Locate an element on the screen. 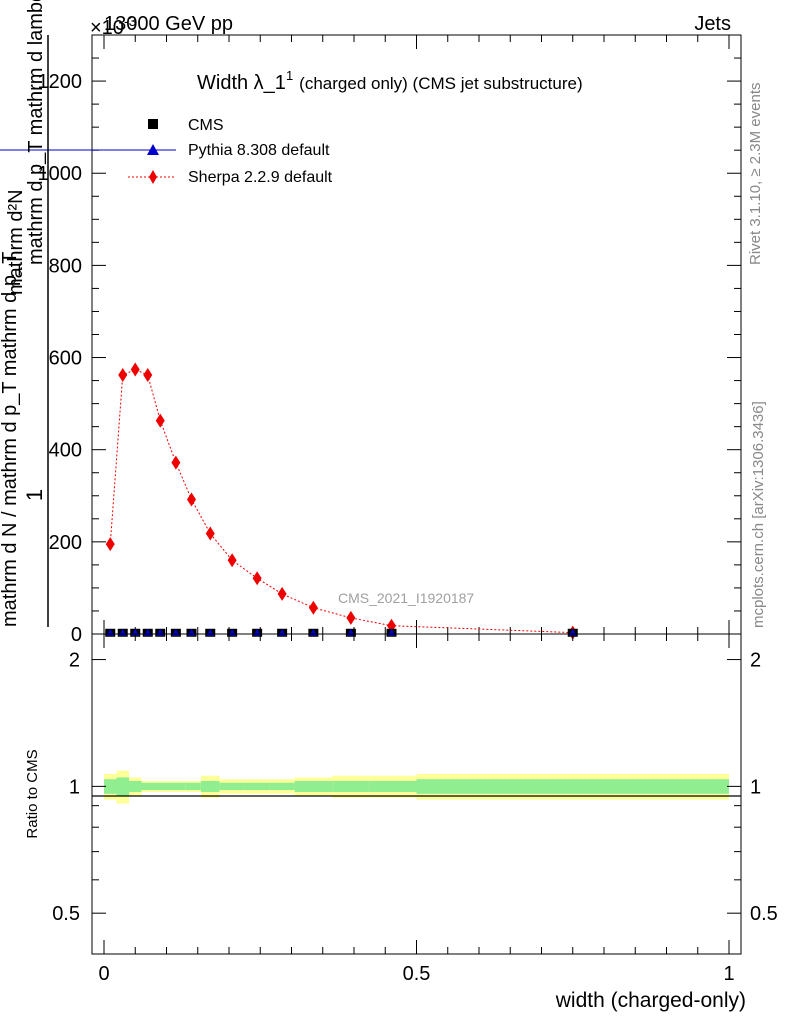  title-main: Width λ_1 is located at coordinates (241, 83).